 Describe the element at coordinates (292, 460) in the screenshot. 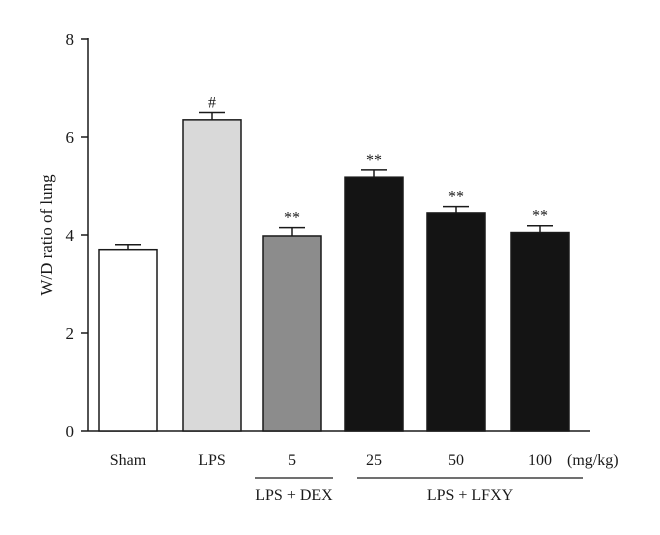

I see `category-label-2: 5` at that location.